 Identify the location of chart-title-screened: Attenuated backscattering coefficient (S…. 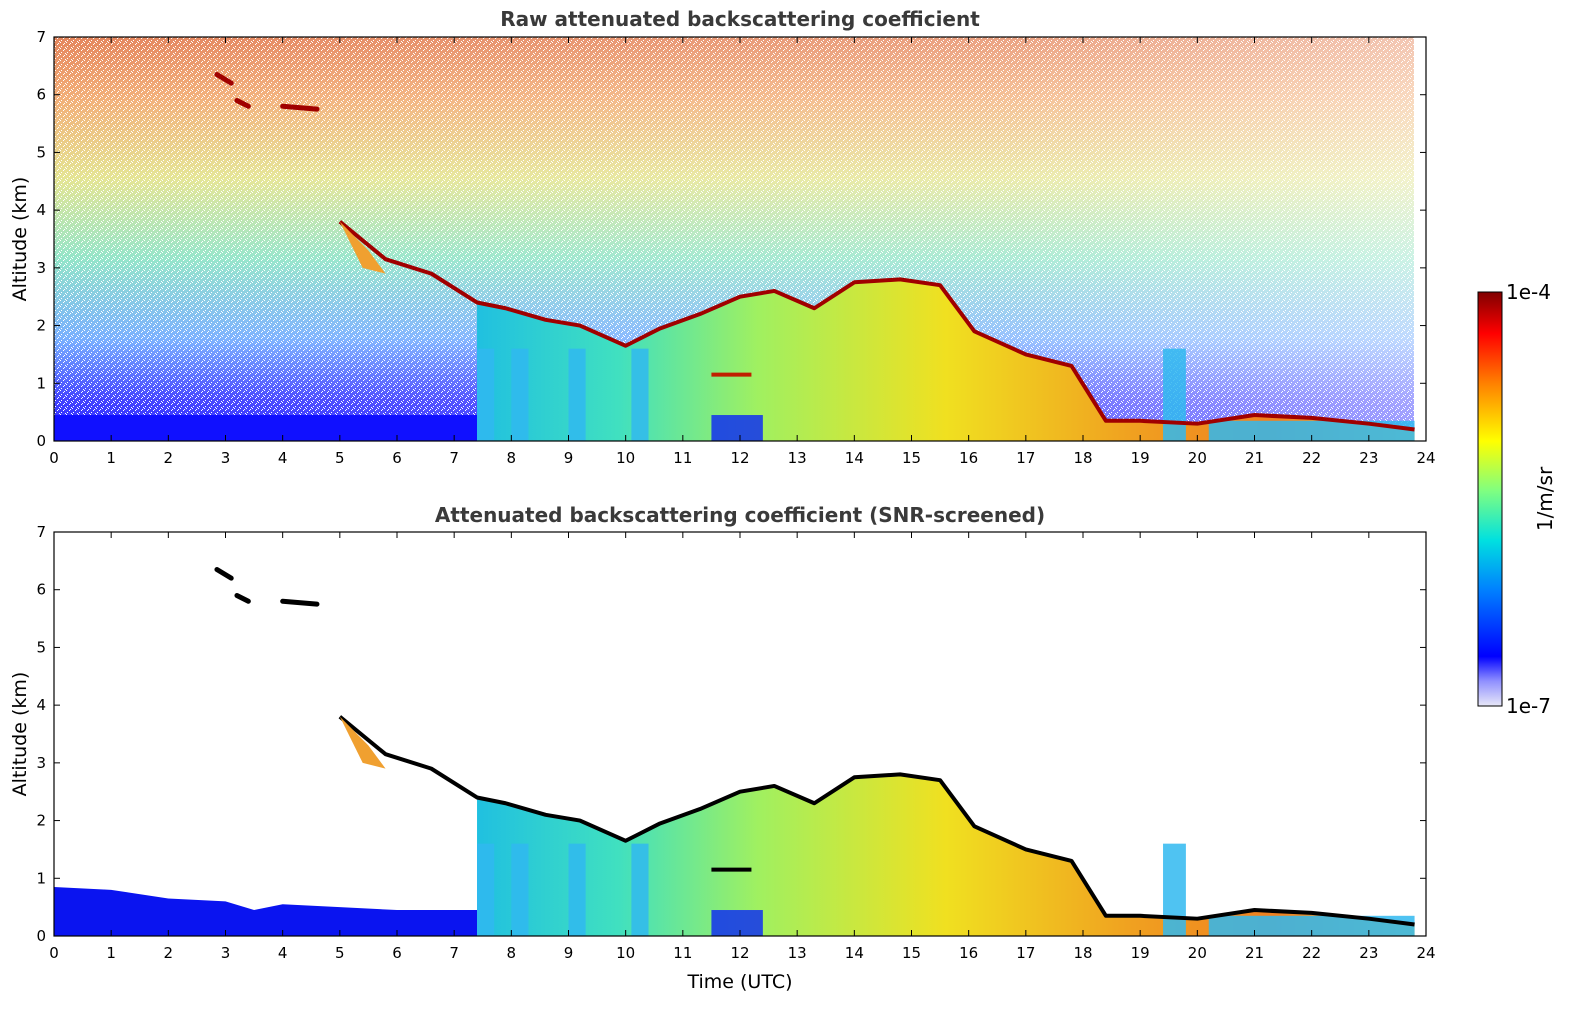
(740, 515).